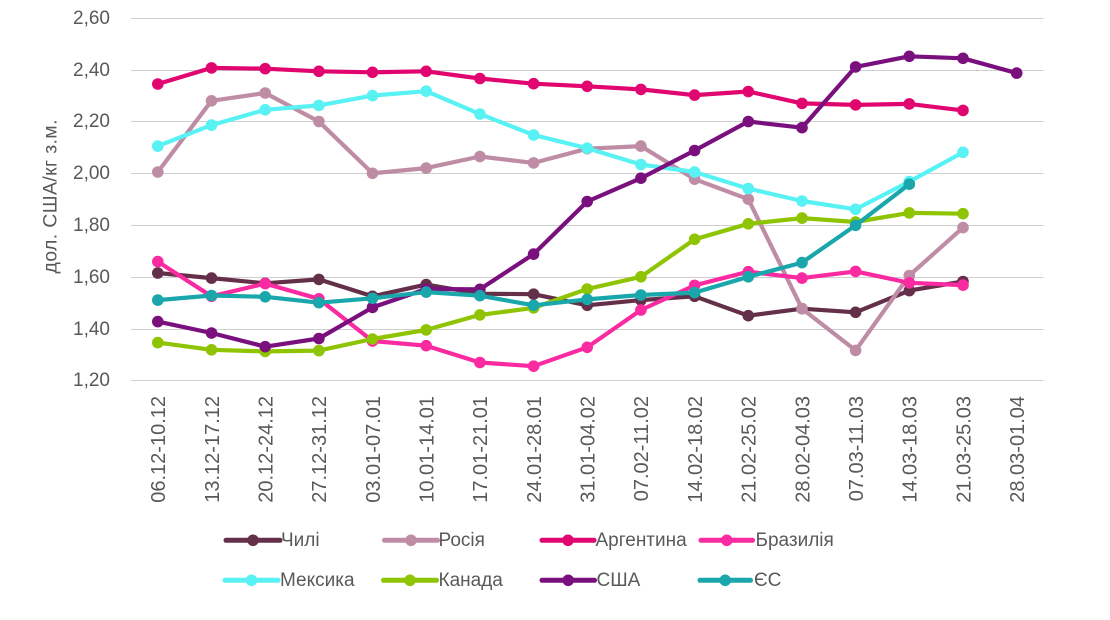 Image resolution: width=1110 pixels, height=620 pixels. I want to click on svg-text: дол. США/кг з.м., so click(51, 197).